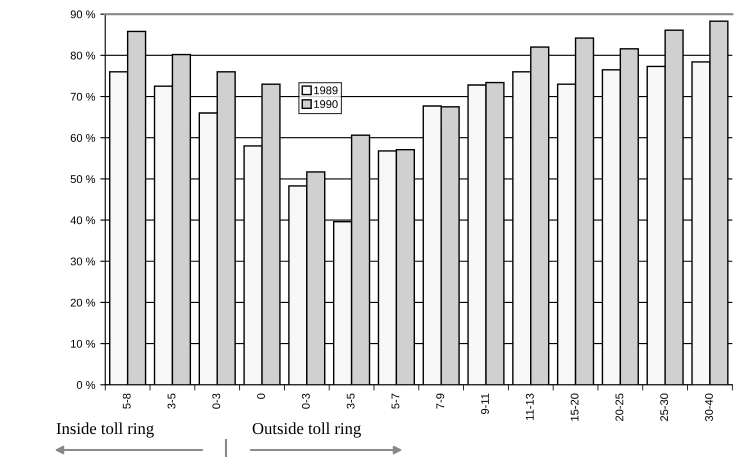  Describe the element at coordinates (83, 56) in the screenshot. I see `y-tick-label: 80 %` at that location.